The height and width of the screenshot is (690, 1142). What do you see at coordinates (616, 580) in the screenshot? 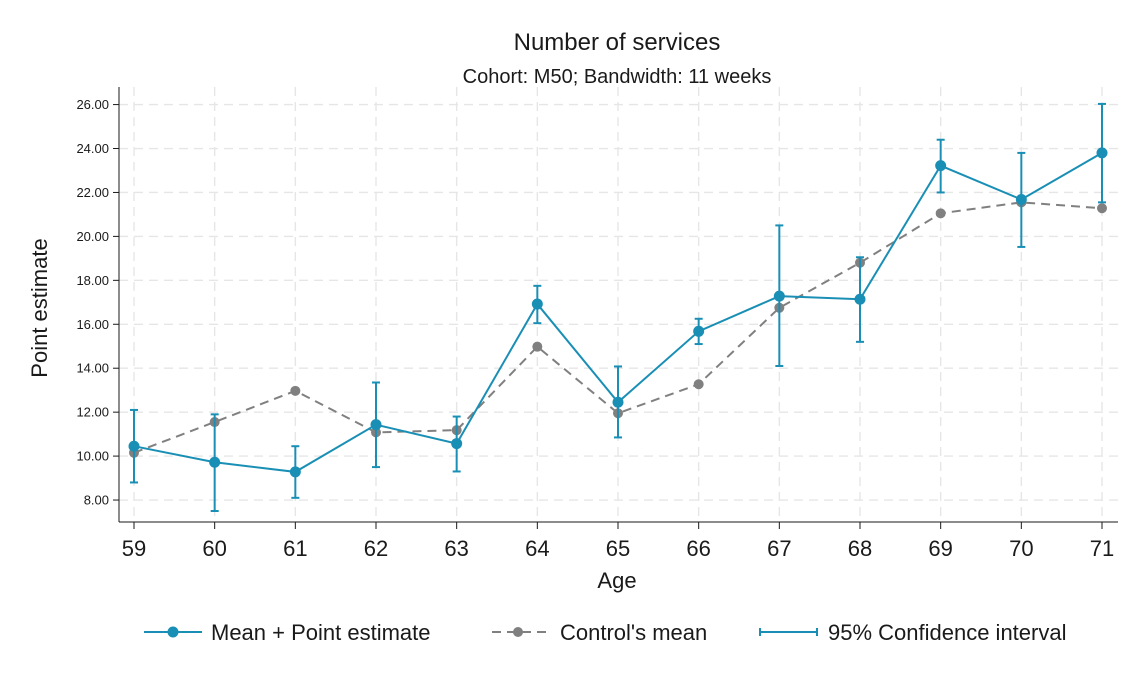
I see `x-axis-title: Age` at bounding box center [616, 580].